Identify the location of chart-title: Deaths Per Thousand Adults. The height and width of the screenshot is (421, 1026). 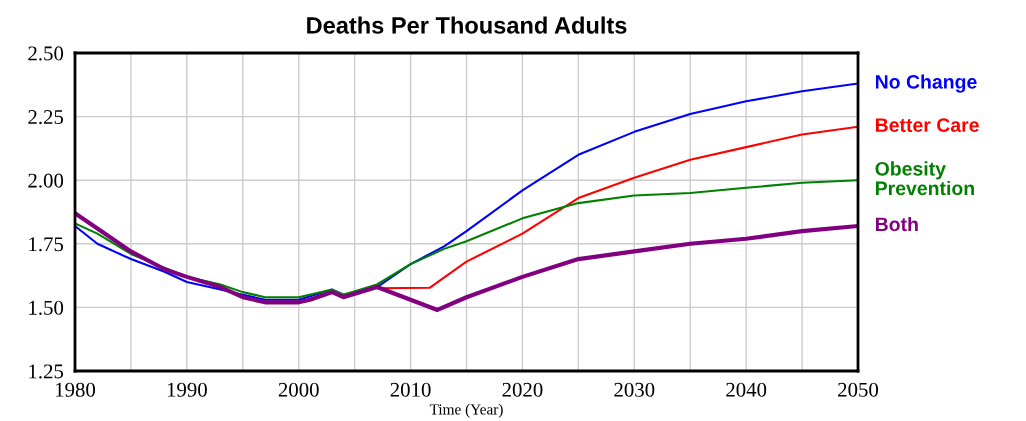
(467, 25).